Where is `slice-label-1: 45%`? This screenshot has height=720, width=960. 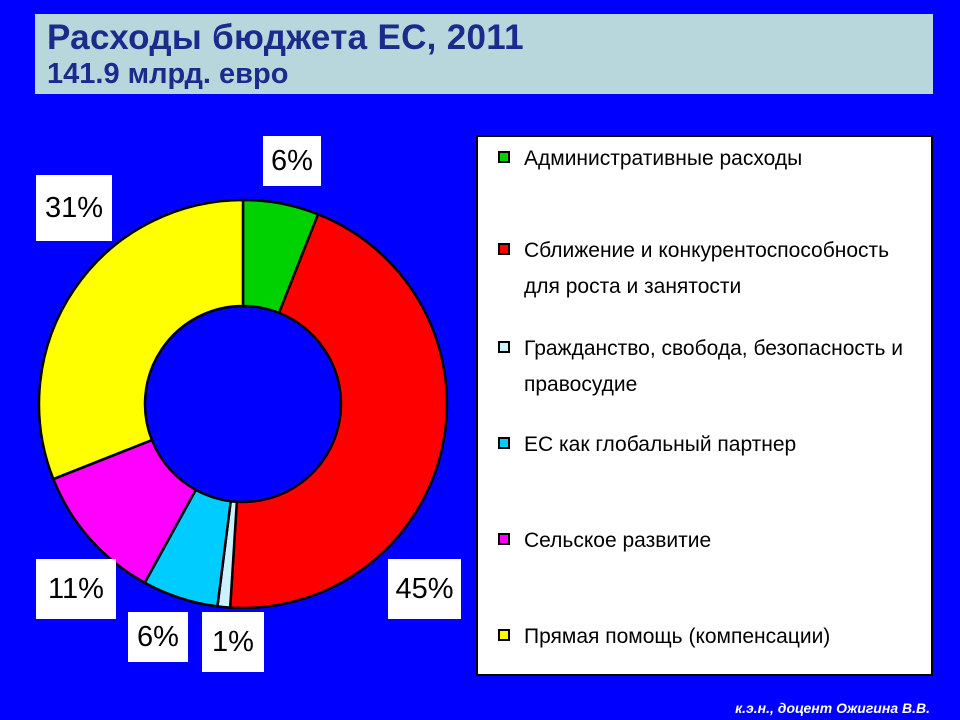 slice-label-1: 45% is located at coordinates (424, 589).